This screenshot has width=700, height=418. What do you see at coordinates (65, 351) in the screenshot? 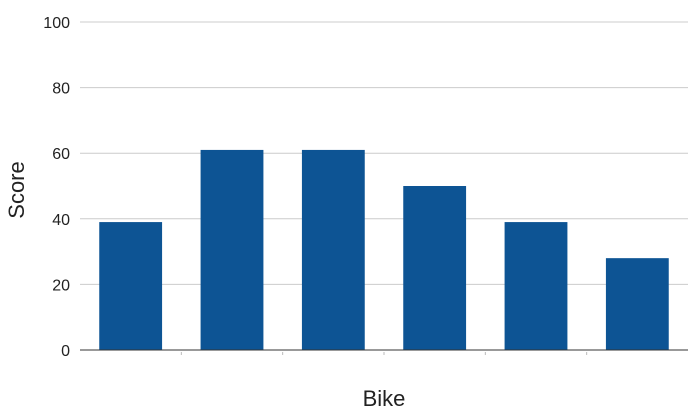
I see `y-tick-label-0: 0` at bounding box center [65, 351].